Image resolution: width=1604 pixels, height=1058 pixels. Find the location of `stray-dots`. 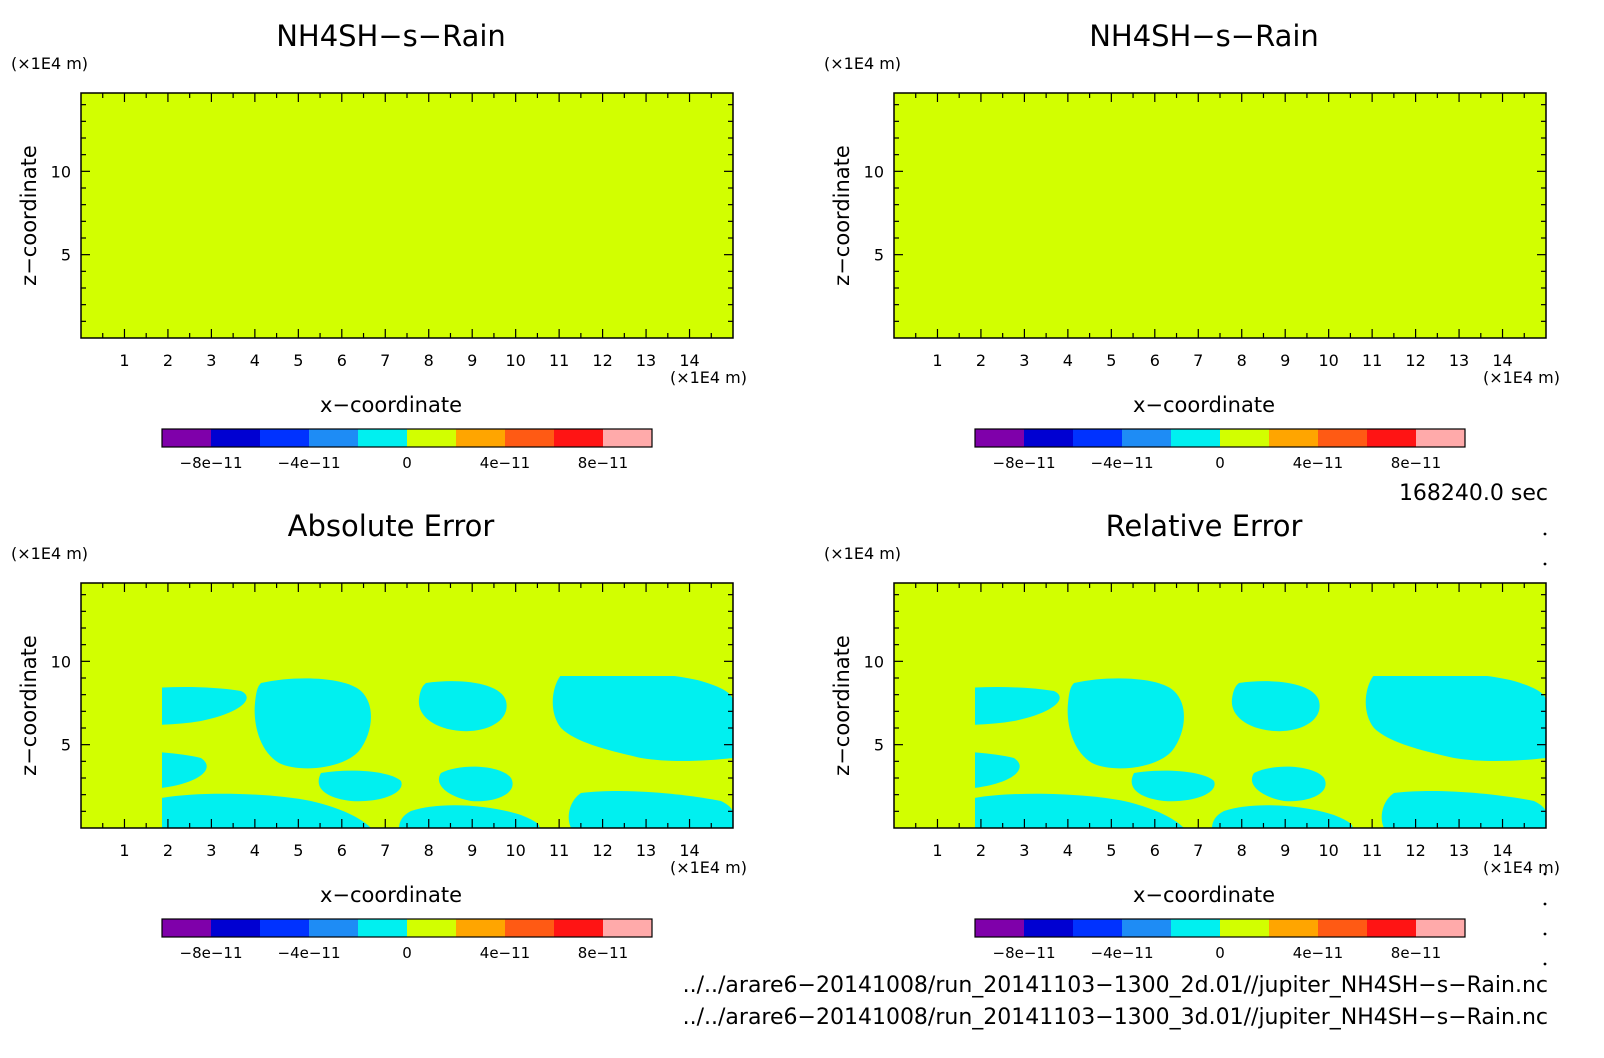

stray-dots is located at coordinates (1545, 749).